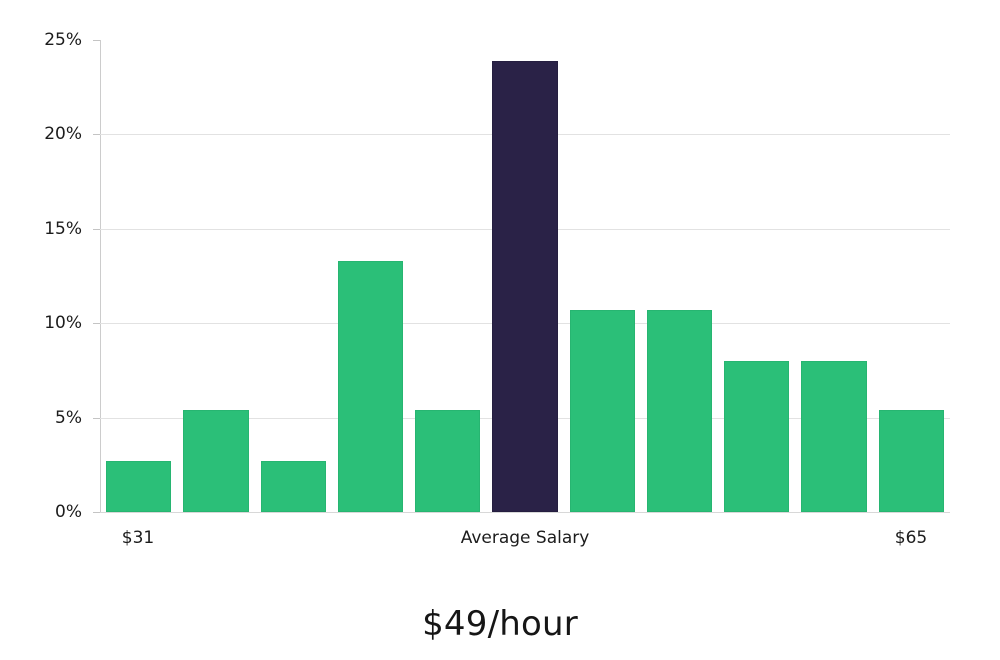 The height and width of the screenshot is (660, 1000). What do you see at coordinates (63, 40) in the screenshot?
I see `y-tick-label: 25%` at bounding box center [63, 40].